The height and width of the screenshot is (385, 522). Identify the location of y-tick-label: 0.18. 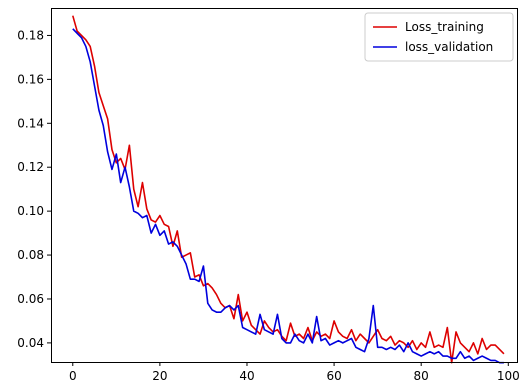
(30, 35).